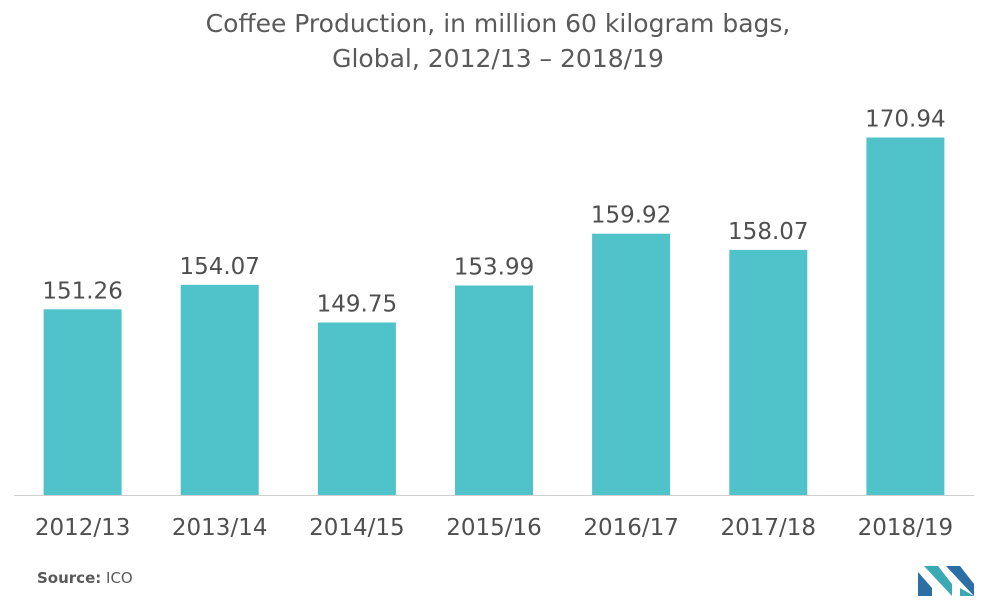  What do you see at coordinates (219, 267) in the screenshot?
I see `bar-value-label: 154.07` at bounding box center [219, 267].